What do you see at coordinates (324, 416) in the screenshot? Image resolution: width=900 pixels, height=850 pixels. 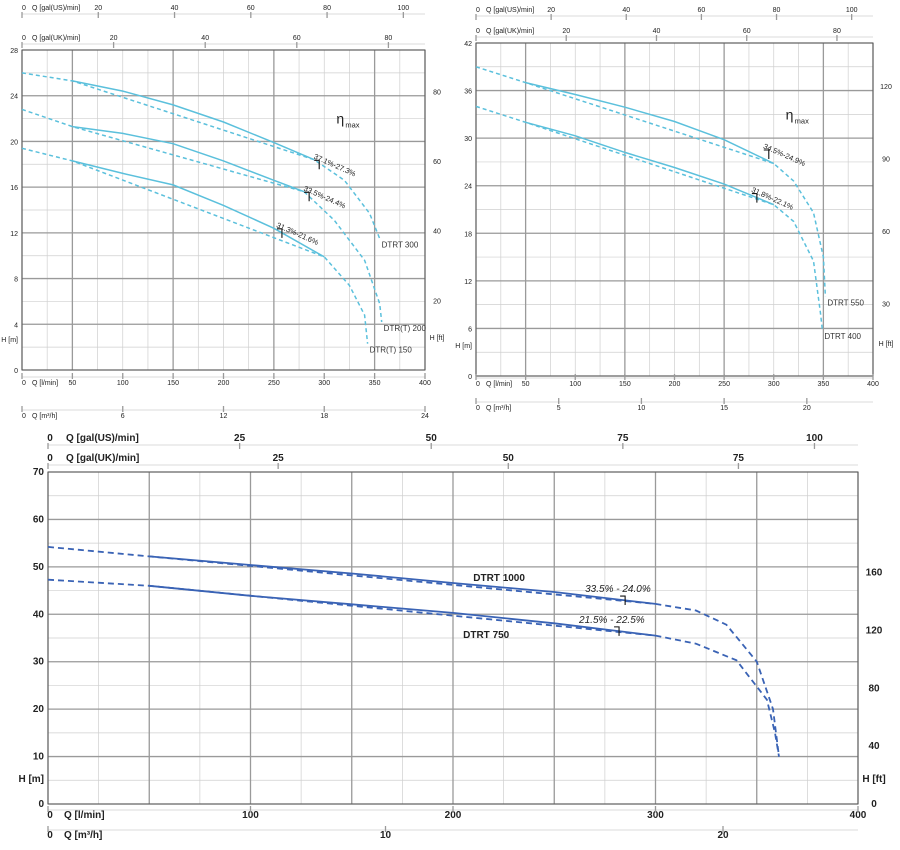 I see `bottom-tick-label: 18` at bounding box center [324, 416].